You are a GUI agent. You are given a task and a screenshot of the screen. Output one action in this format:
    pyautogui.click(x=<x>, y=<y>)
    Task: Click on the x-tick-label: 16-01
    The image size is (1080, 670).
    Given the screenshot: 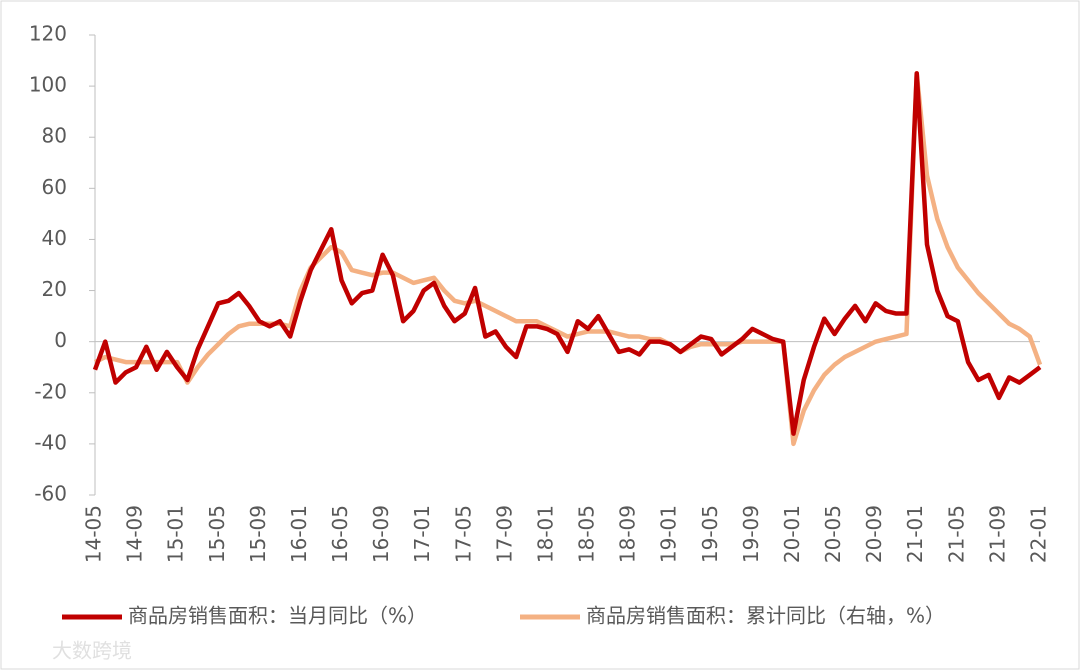 What is the action you would take?
    pyautogui.click(x=299, y=534)
    